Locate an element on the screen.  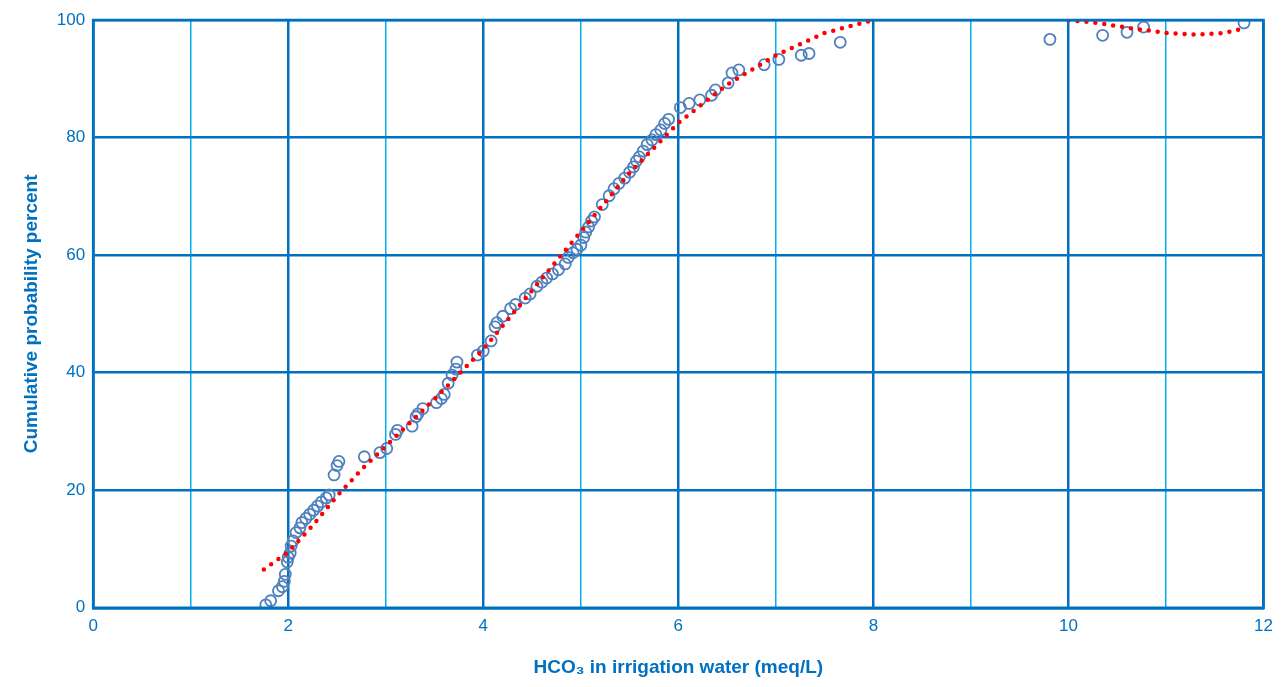
x-tick-label: 8 is located at coordinates (873, 625).